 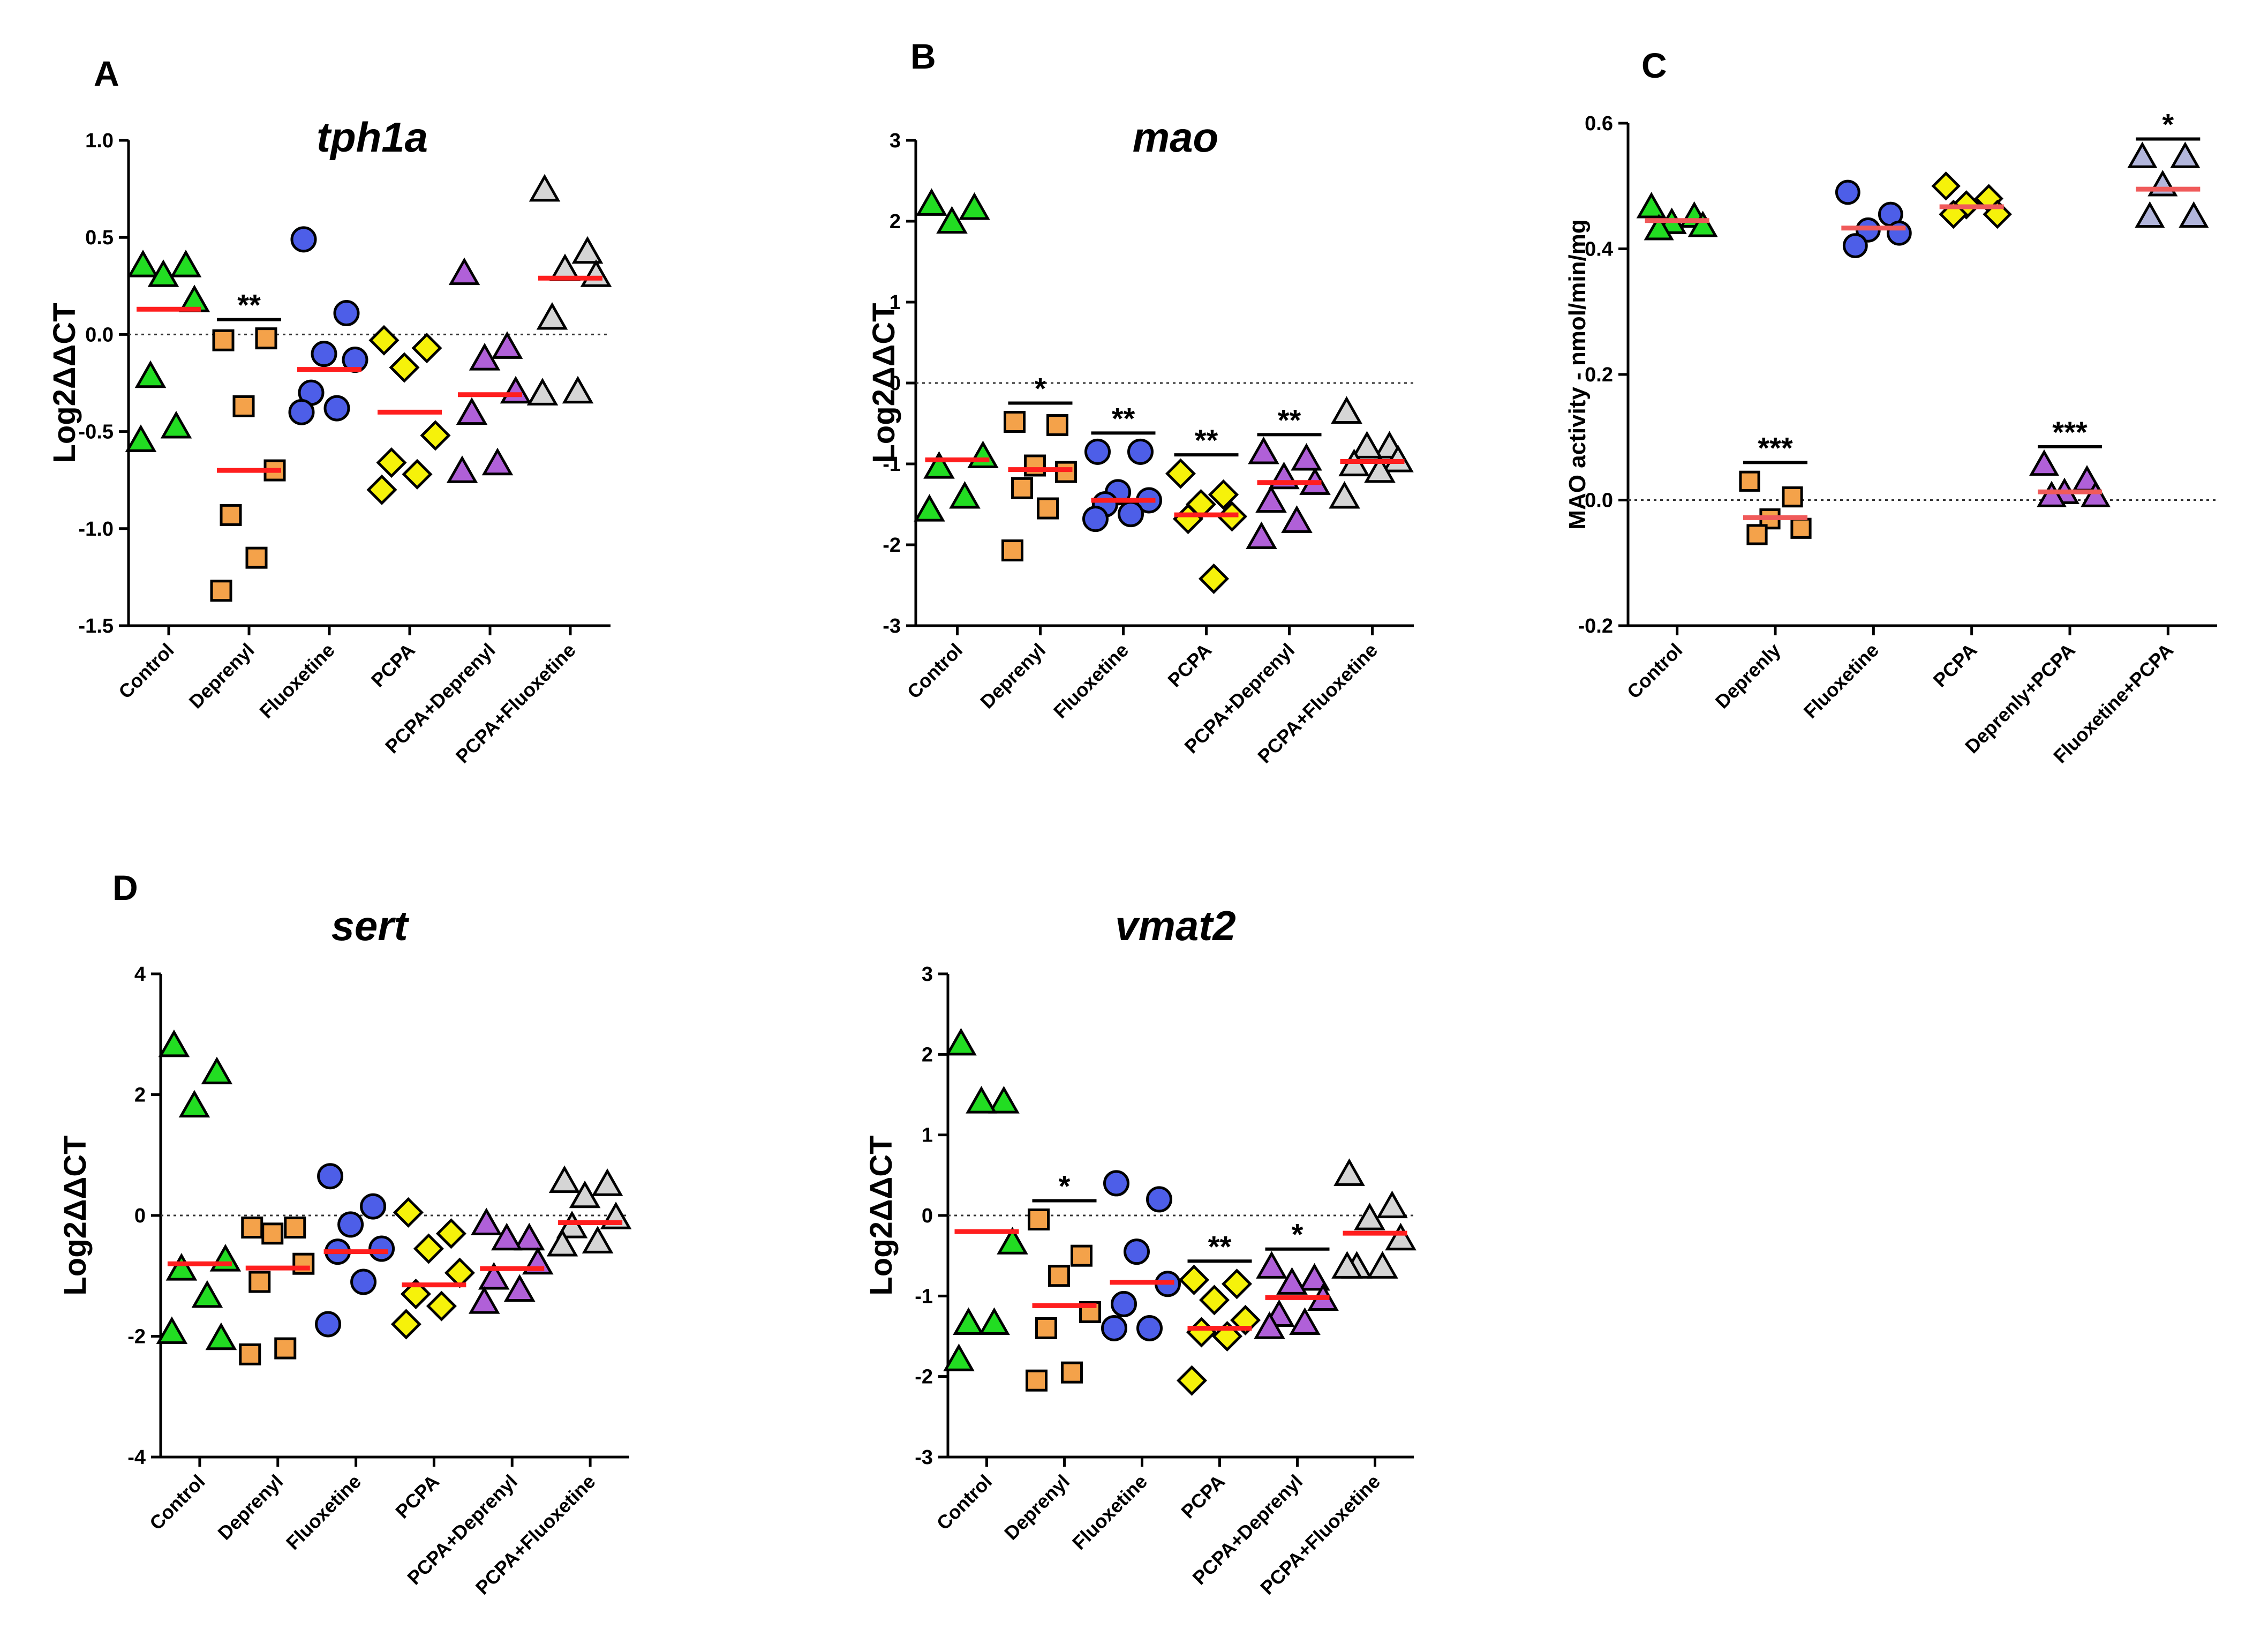 I want to click on panel-letter: A, so click(x=107, y=73).